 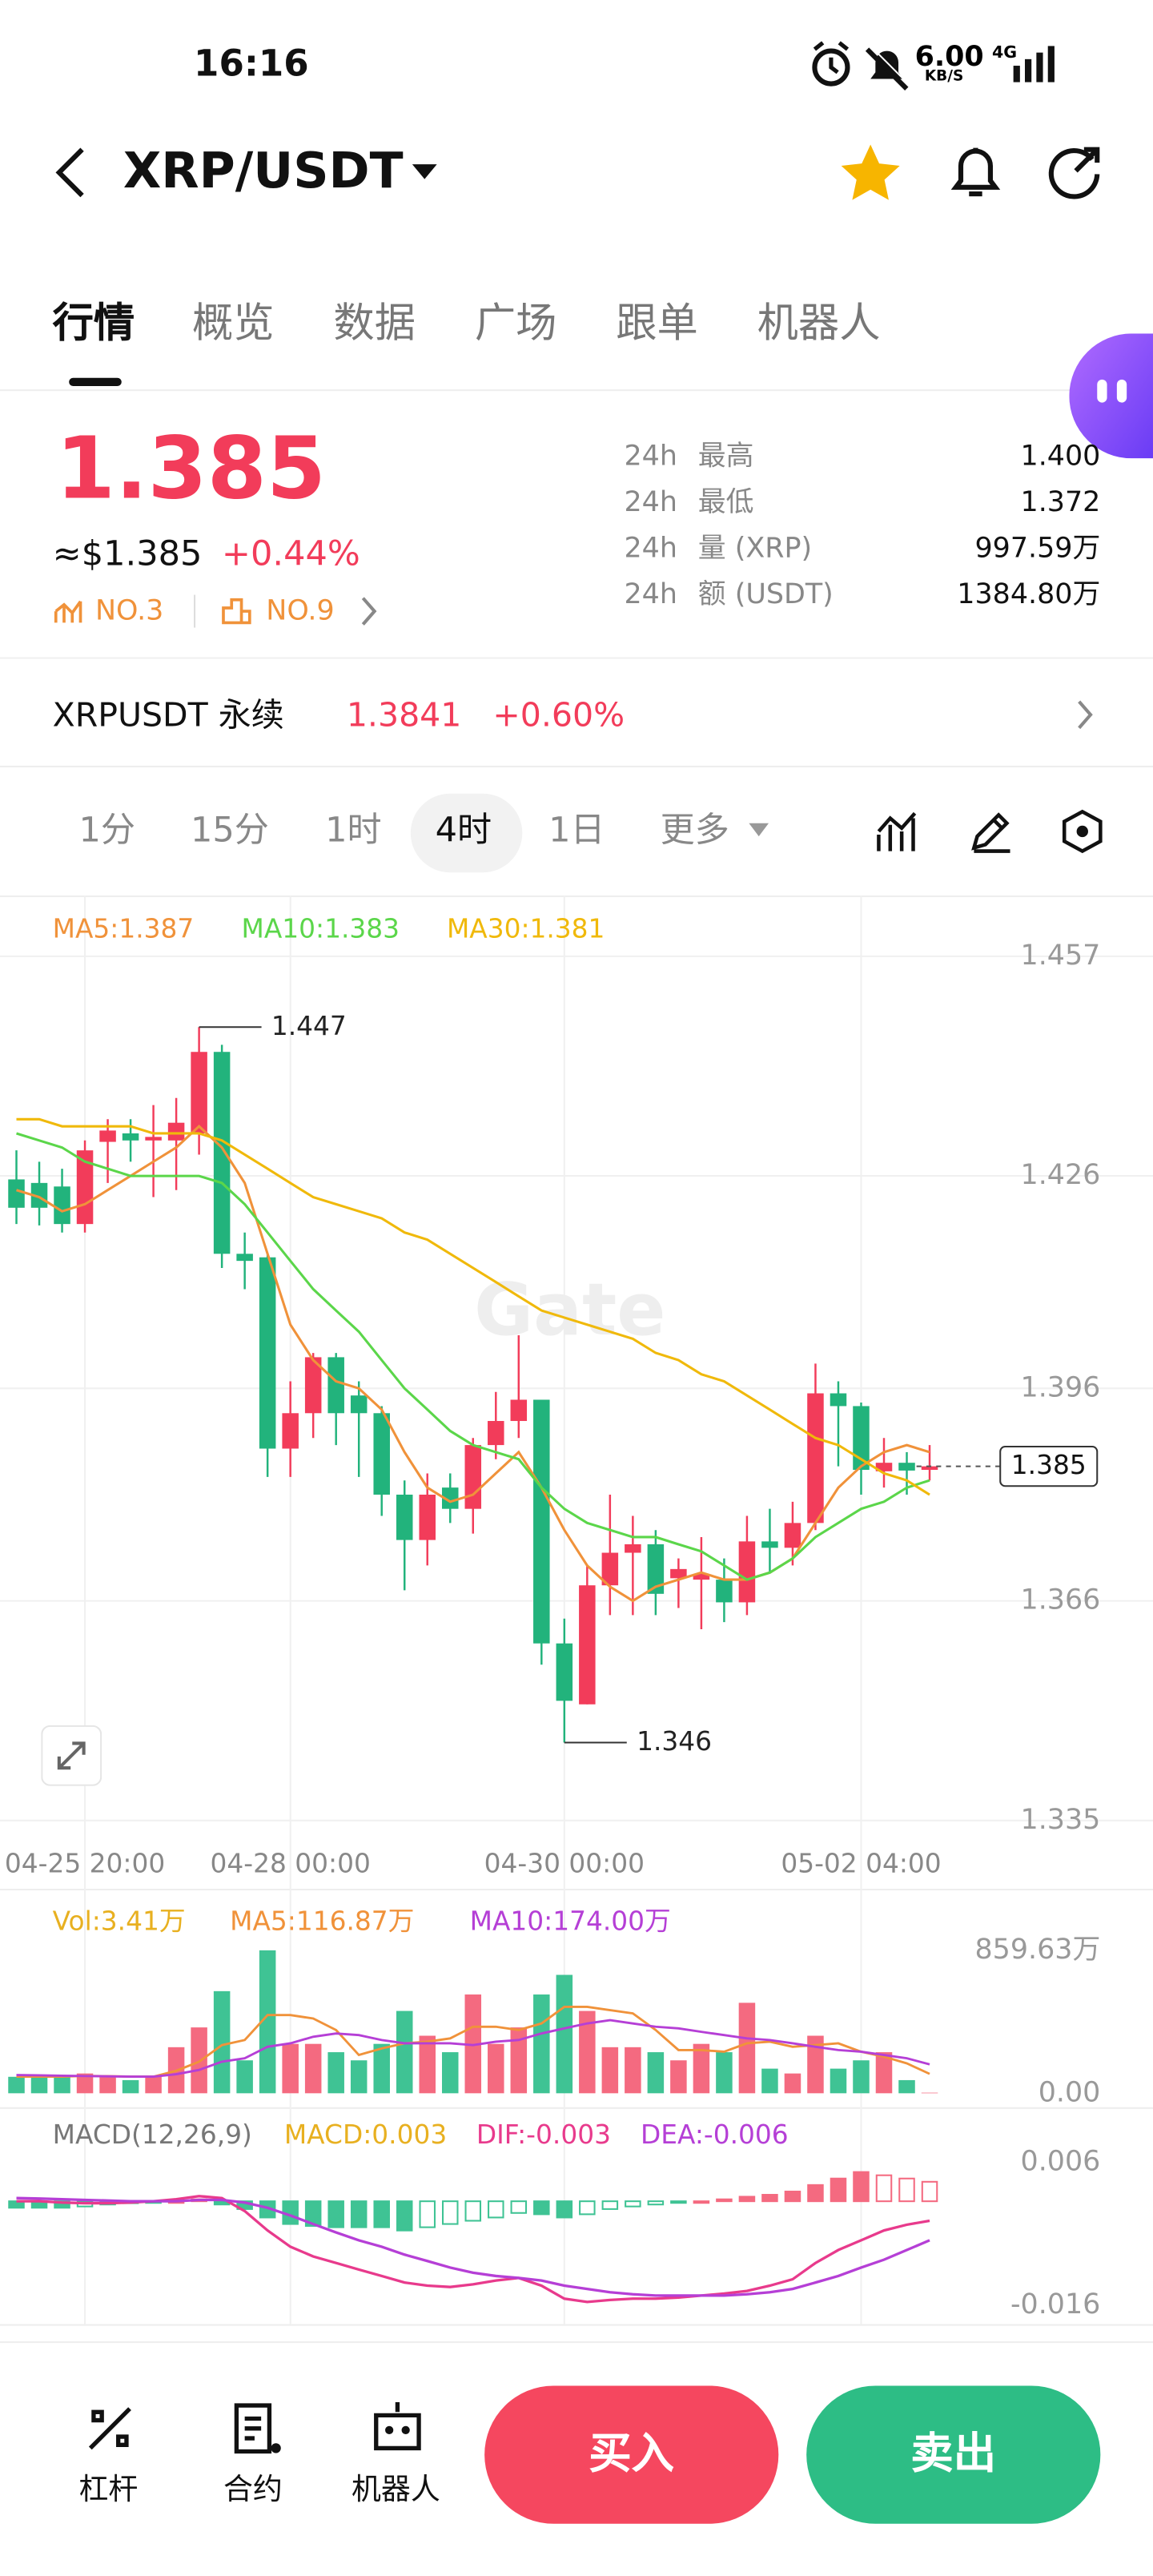 I want to click on x-tick-label: 04-28 00:00, so click(x=290, y=1864).